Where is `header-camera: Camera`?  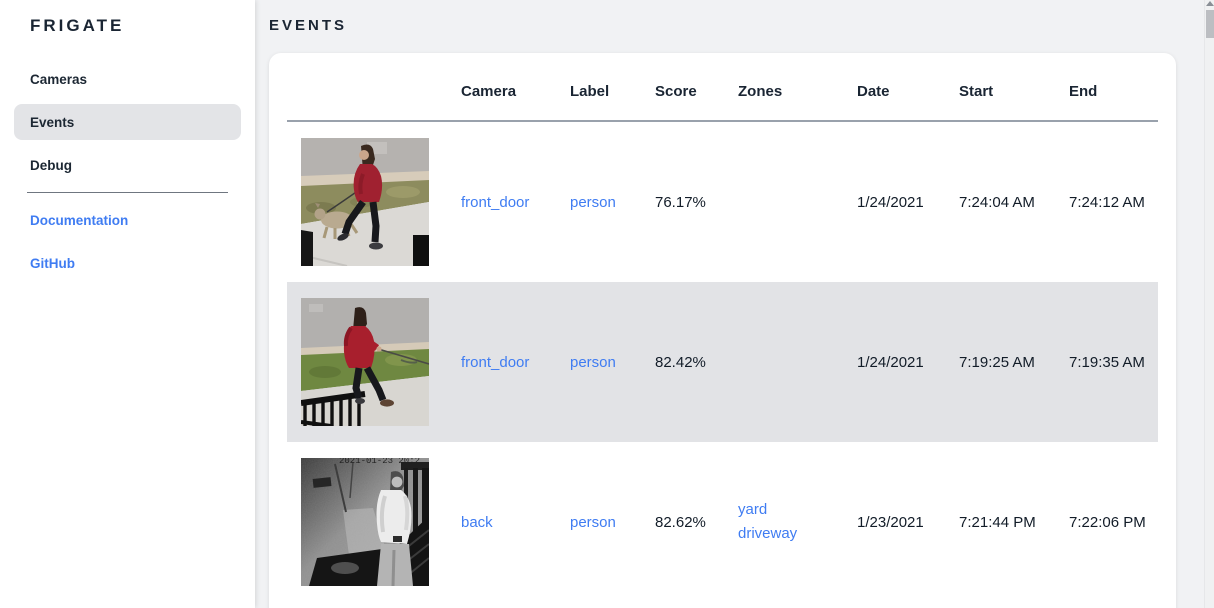 header-camera: Camera is located at coordinates (489, 91).